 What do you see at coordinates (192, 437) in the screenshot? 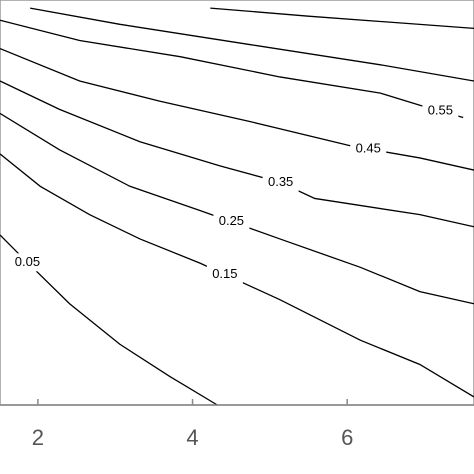
I see `x-tick-label: 4` at bounding box center [192, 437].